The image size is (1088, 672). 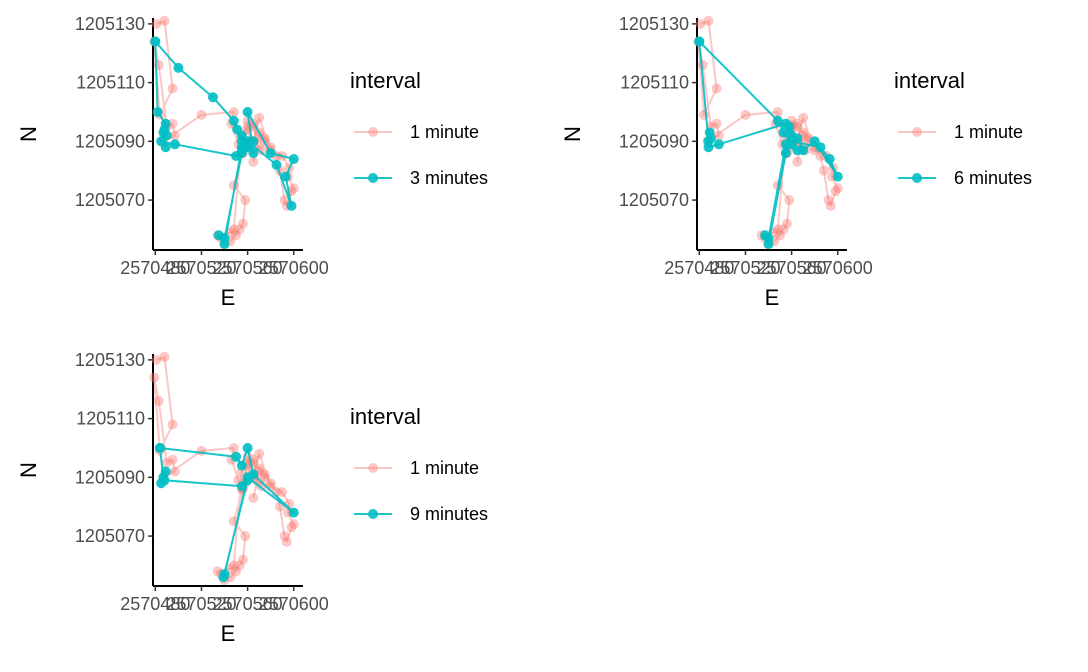 I want to click on y-axis-title: N, so click(x=572, y=134).